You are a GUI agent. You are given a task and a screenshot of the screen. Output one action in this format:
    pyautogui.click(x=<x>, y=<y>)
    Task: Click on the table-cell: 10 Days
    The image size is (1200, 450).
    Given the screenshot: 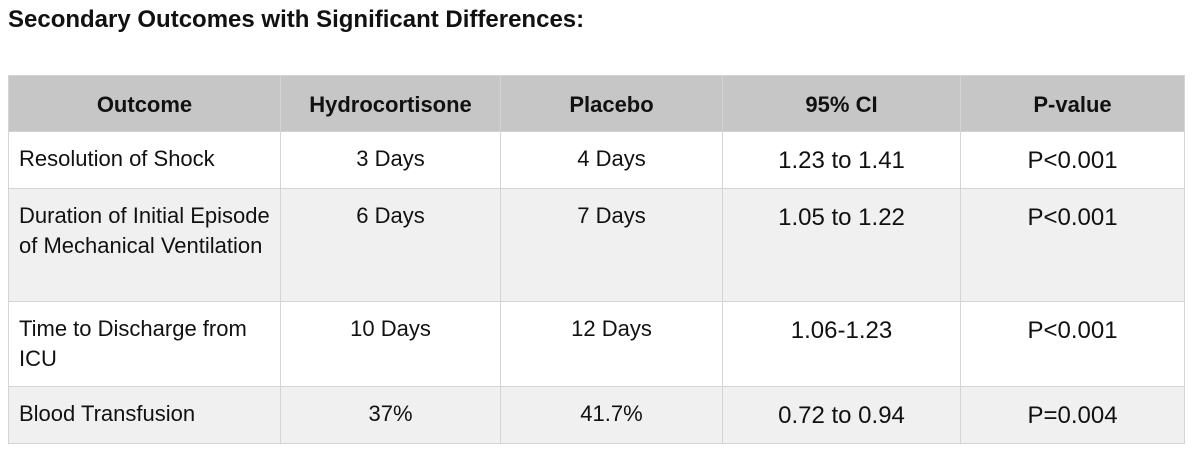 What is the action you would take?
    pyautogui.click(x=390, y=344)
    